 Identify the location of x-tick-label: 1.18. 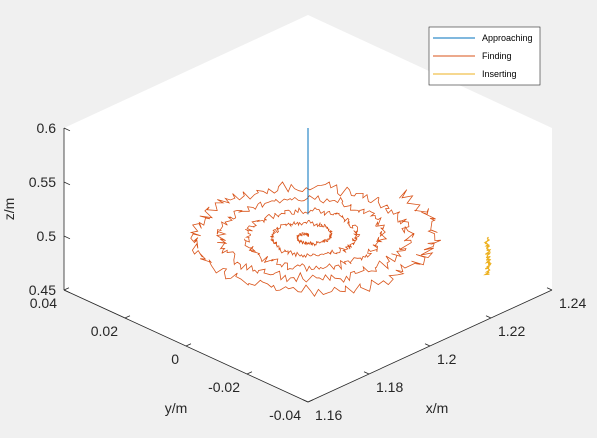
(389, 387).